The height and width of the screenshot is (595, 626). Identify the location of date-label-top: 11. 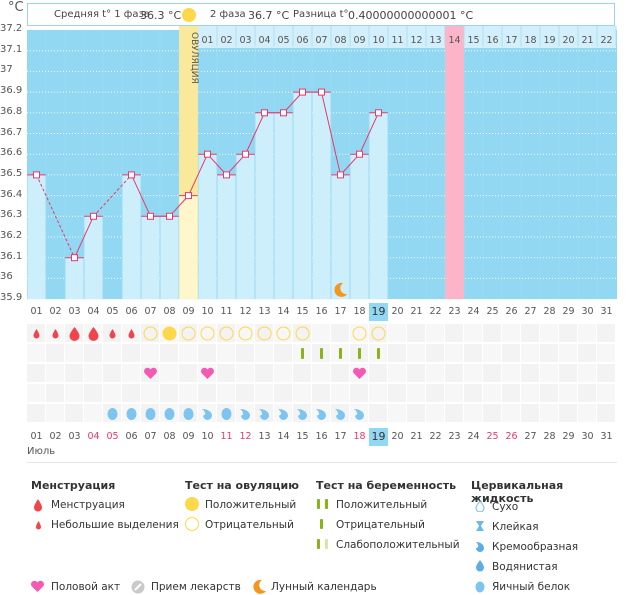
(226, 311).